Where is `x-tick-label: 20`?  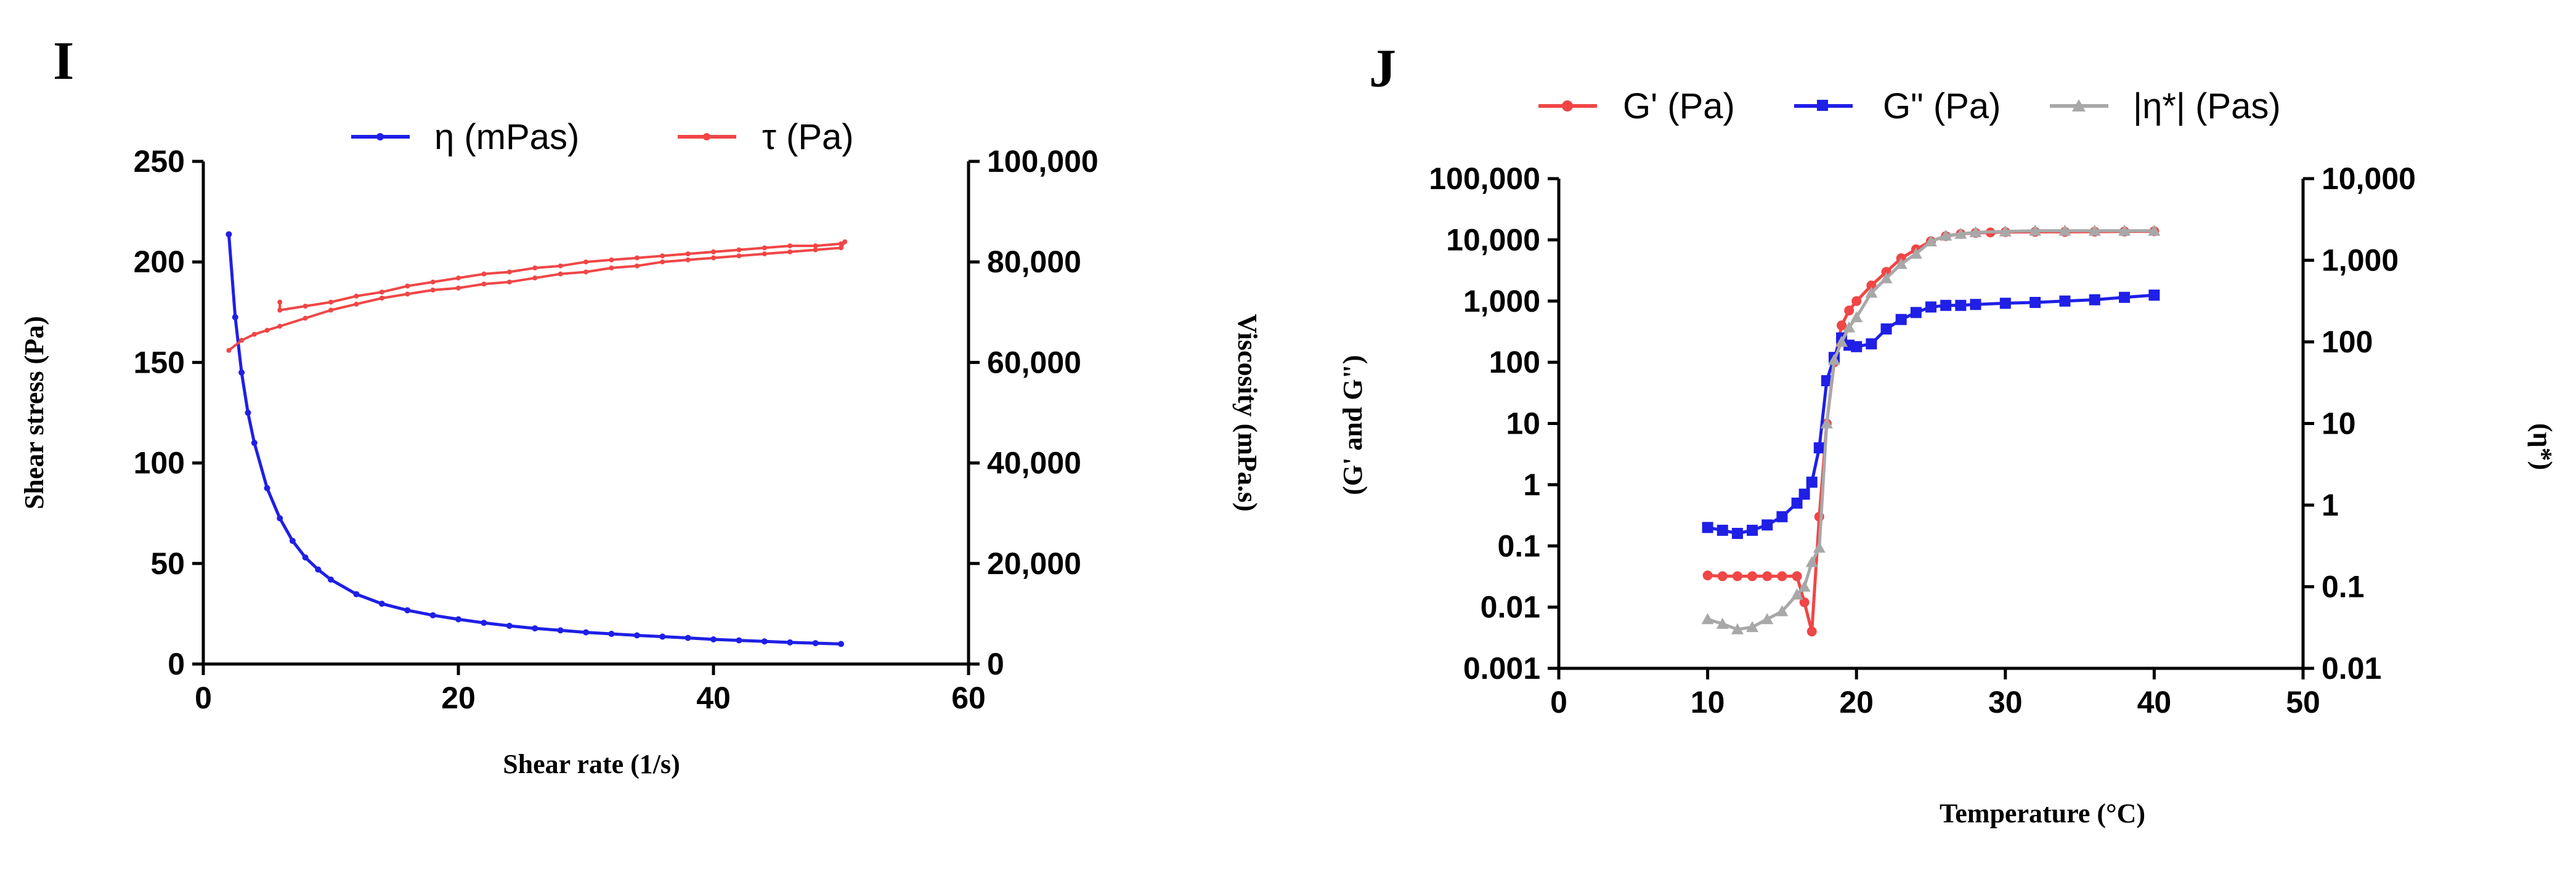 x-tick-label: 20 is located at coordinates (458, 698).